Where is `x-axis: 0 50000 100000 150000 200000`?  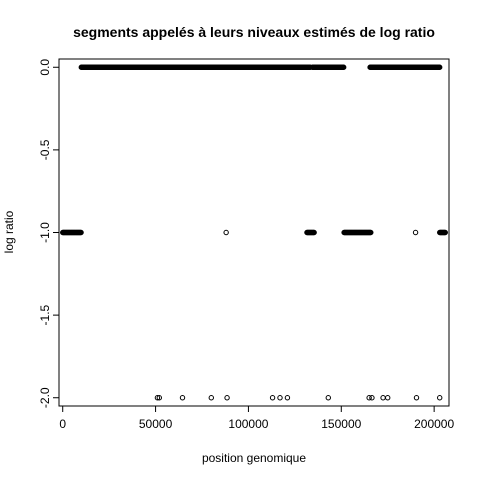 x-axis: 0 50000 100000 150000 200000 is located at coordinates (256, 418).